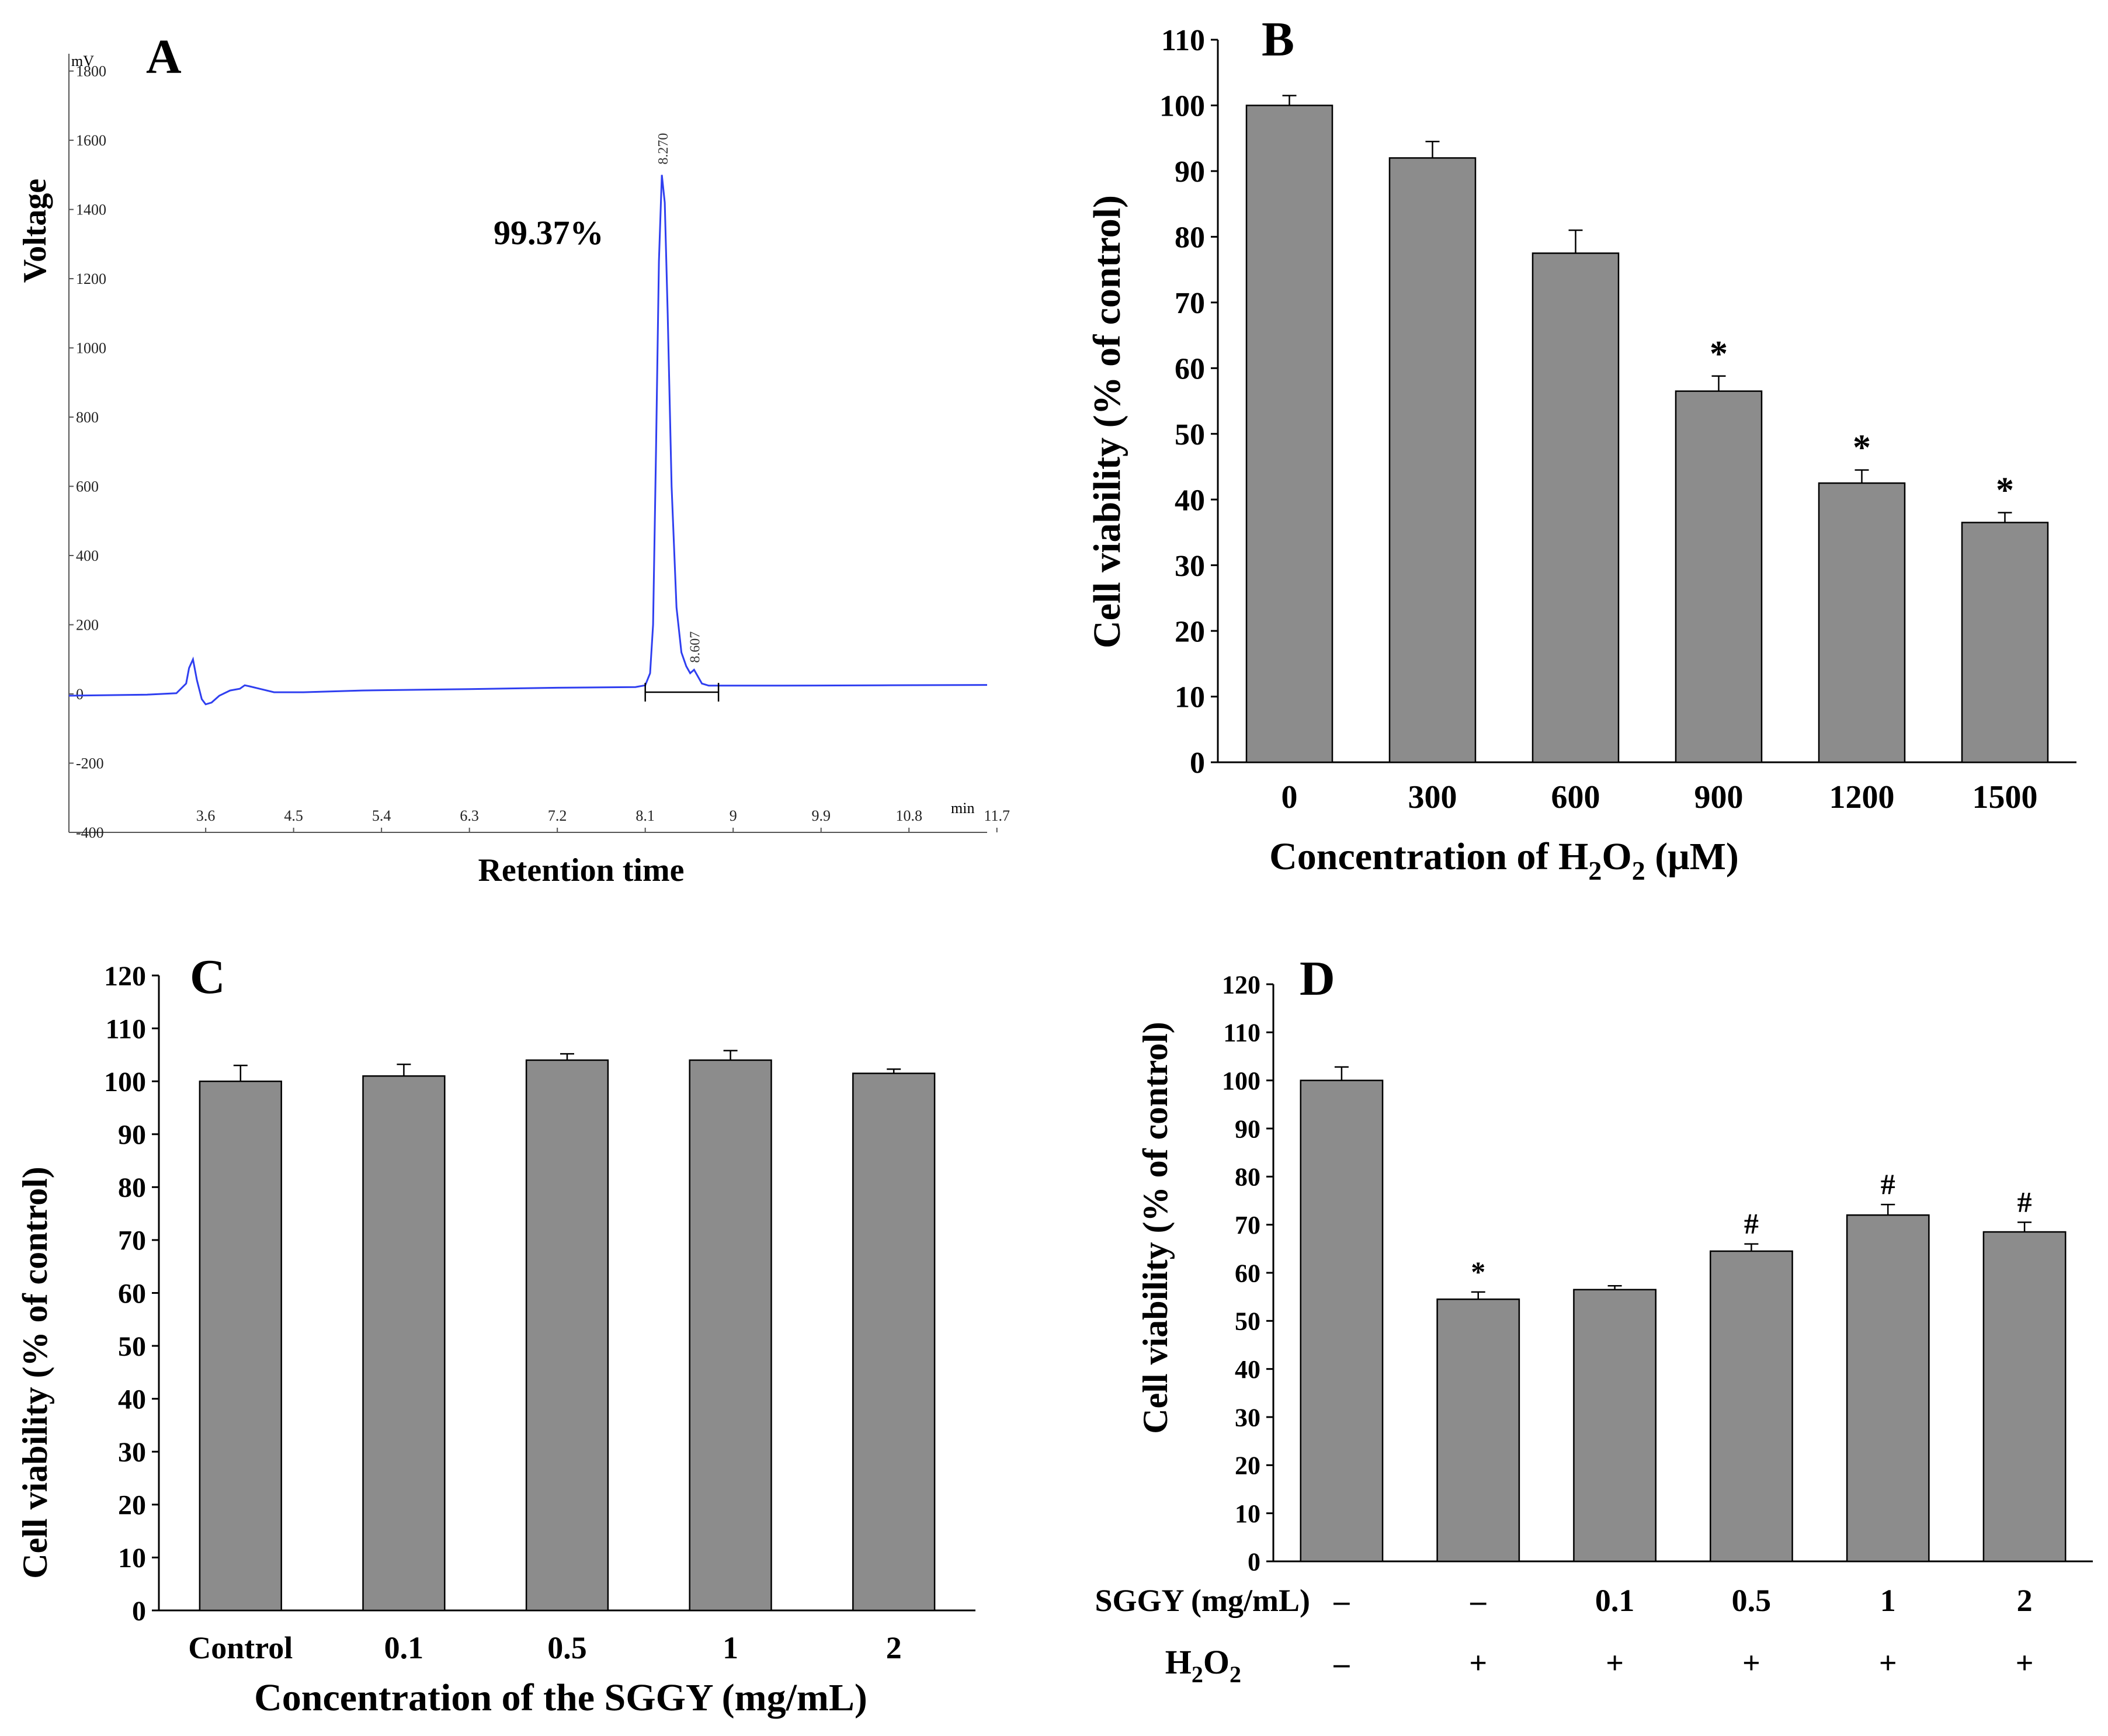 Image resolution: width=2108 pixels, height=1736 pixels. Describe the element at coordinates (404, 1648) in the screenshot. I see `x-tick-label: 0.1` at that location.